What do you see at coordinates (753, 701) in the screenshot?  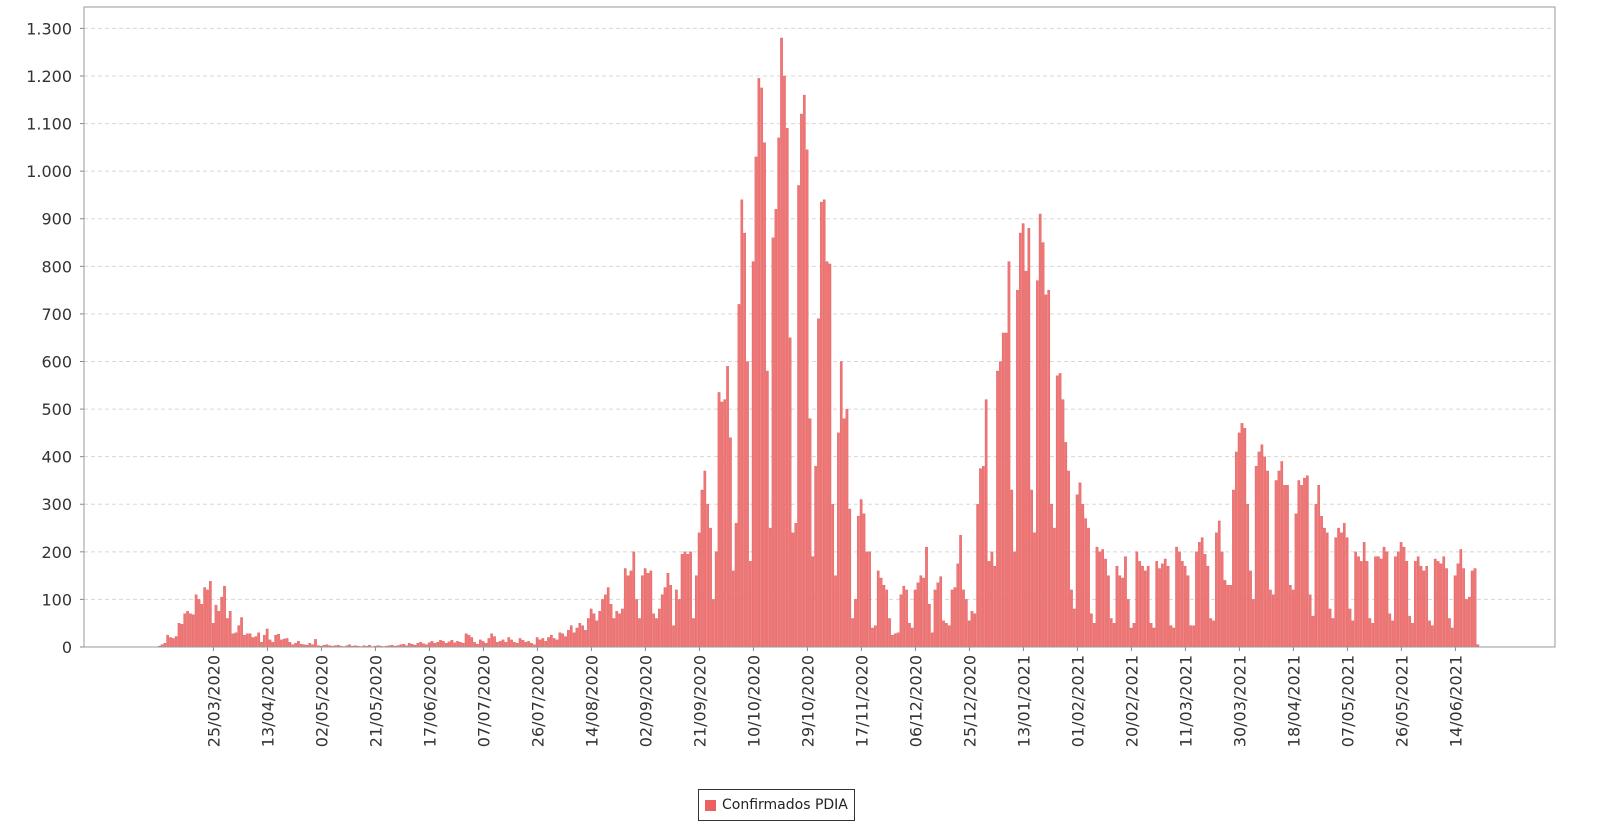 I see `x-tick-label: 10/10/2020` at bounding box center [753, 701].